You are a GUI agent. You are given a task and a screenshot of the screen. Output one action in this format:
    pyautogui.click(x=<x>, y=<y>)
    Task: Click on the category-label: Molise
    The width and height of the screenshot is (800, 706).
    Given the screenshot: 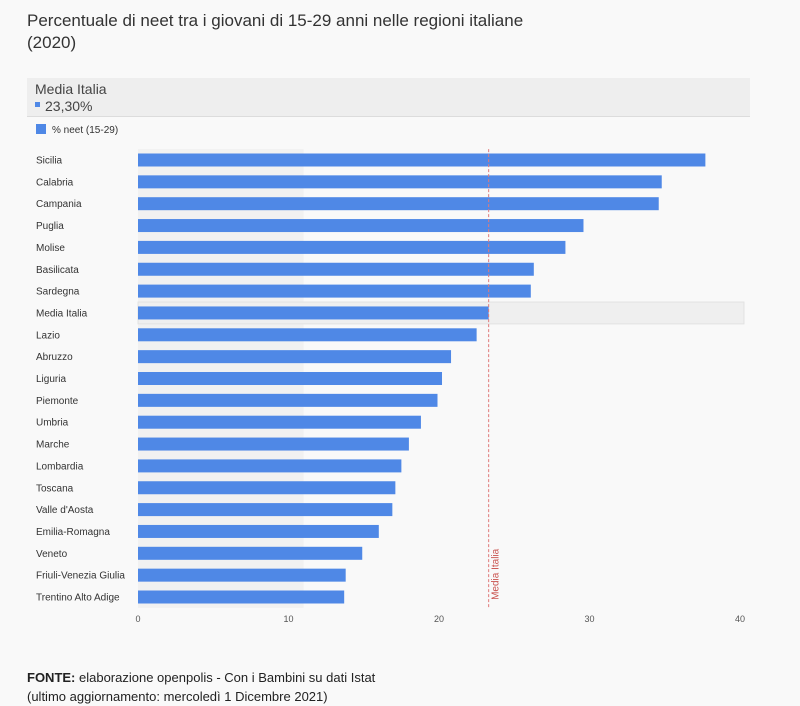 What is the action you would take?
    pyautogui.click(x=50, y=248)
    